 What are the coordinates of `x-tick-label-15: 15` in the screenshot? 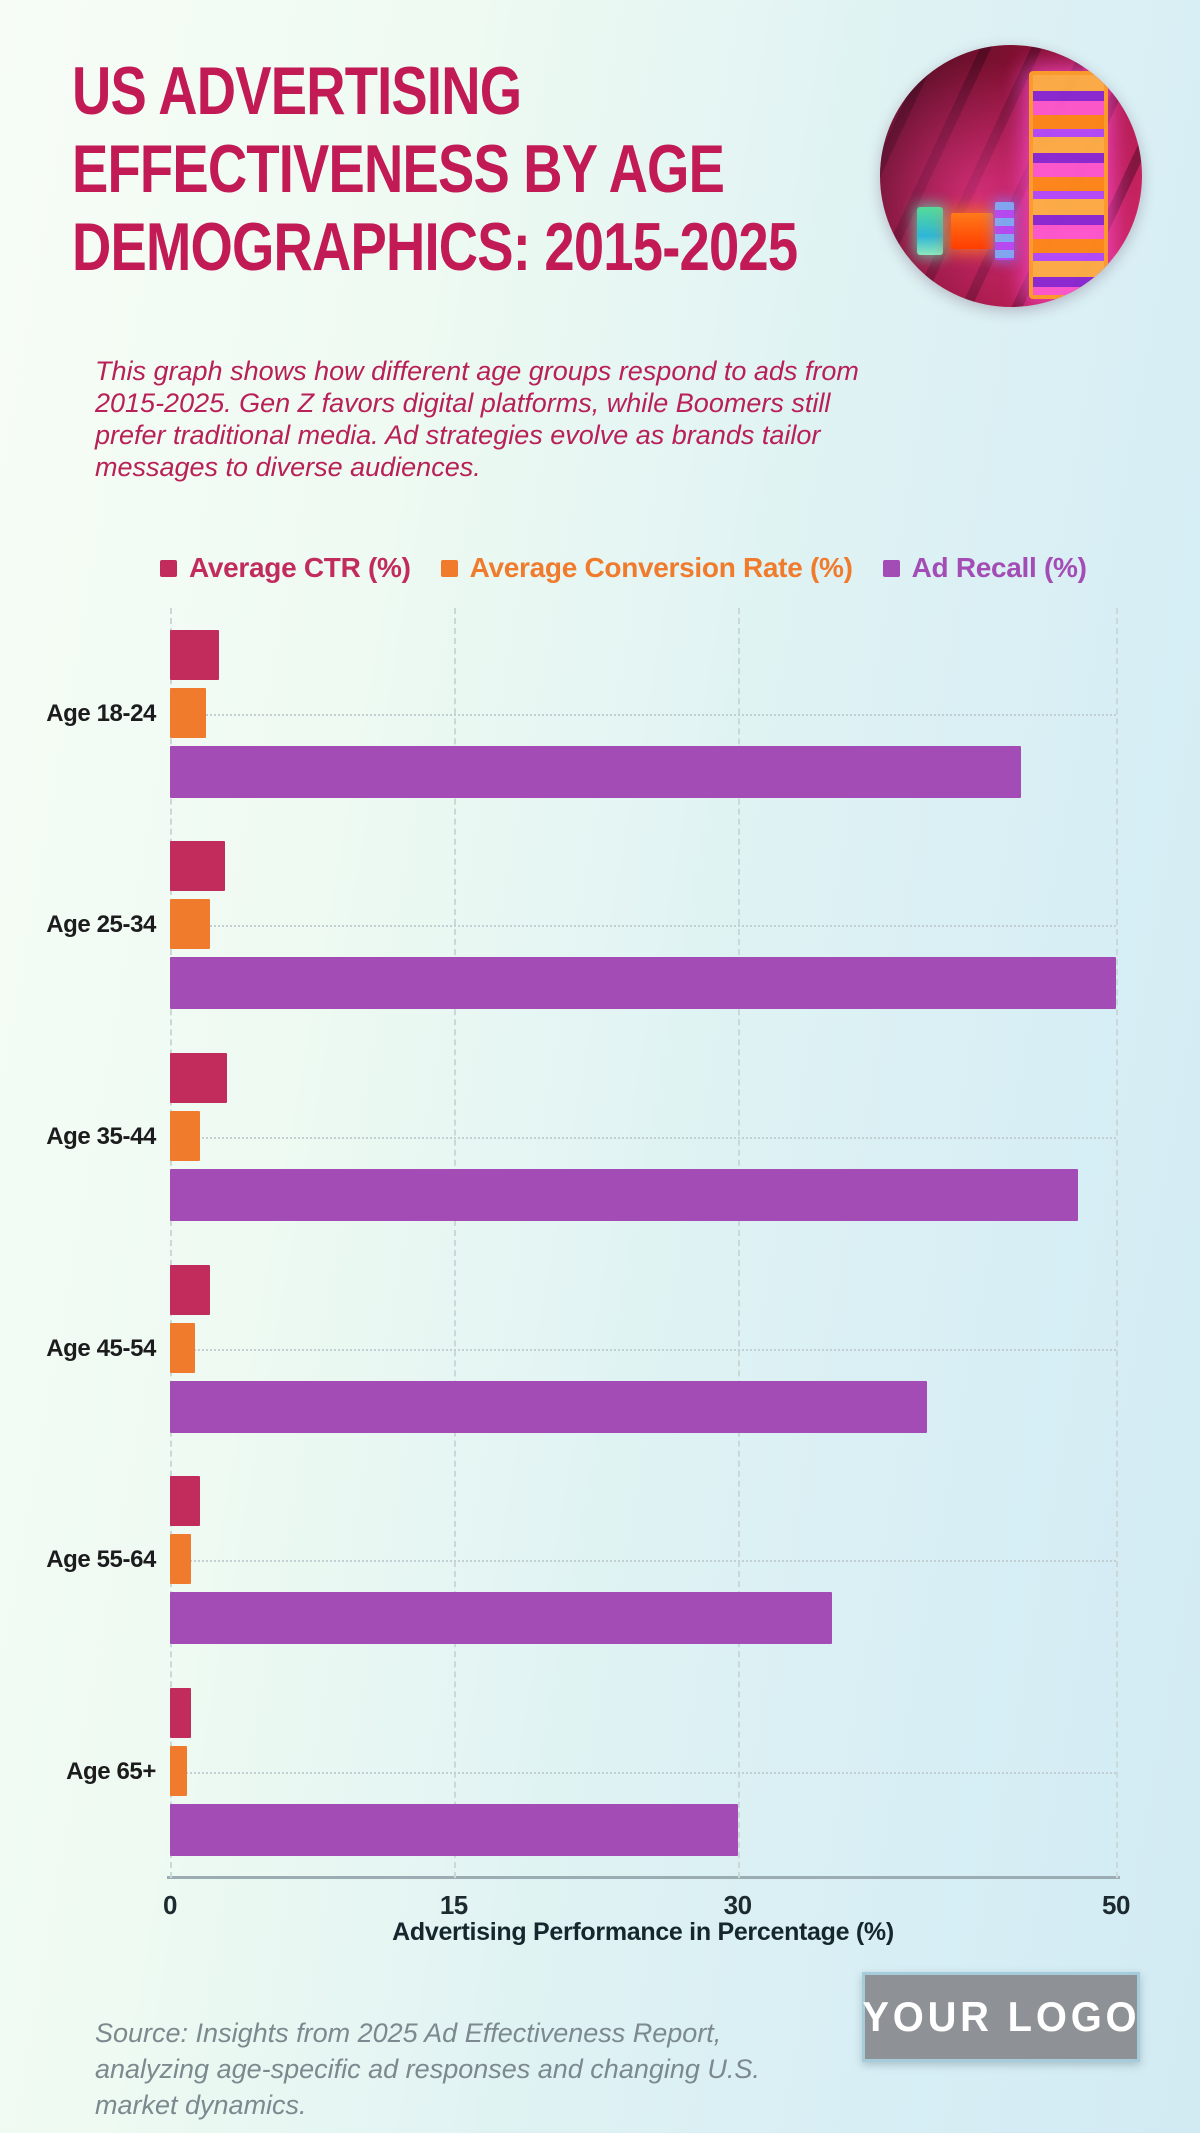 It's located at (453, 1905).